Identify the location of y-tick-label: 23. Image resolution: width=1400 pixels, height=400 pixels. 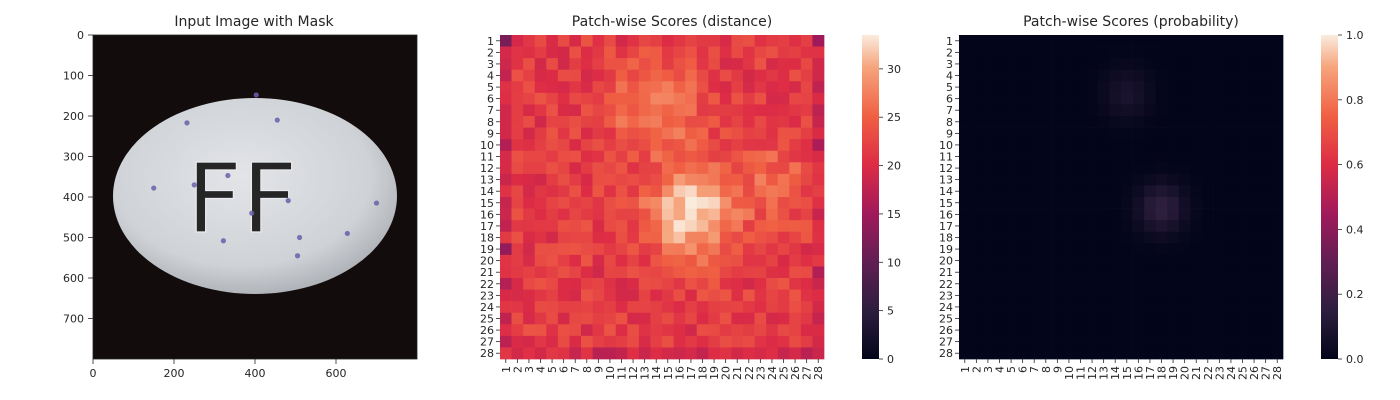
(487, 295).